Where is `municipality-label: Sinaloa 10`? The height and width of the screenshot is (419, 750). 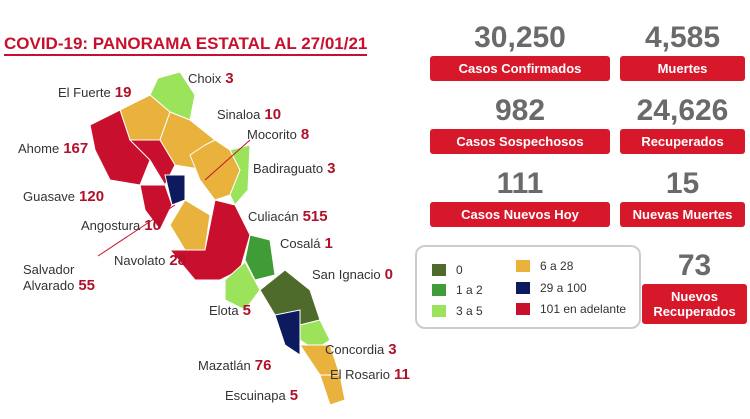 municipality-label: Sinaloa 10 is located at coordinates (249, 114).